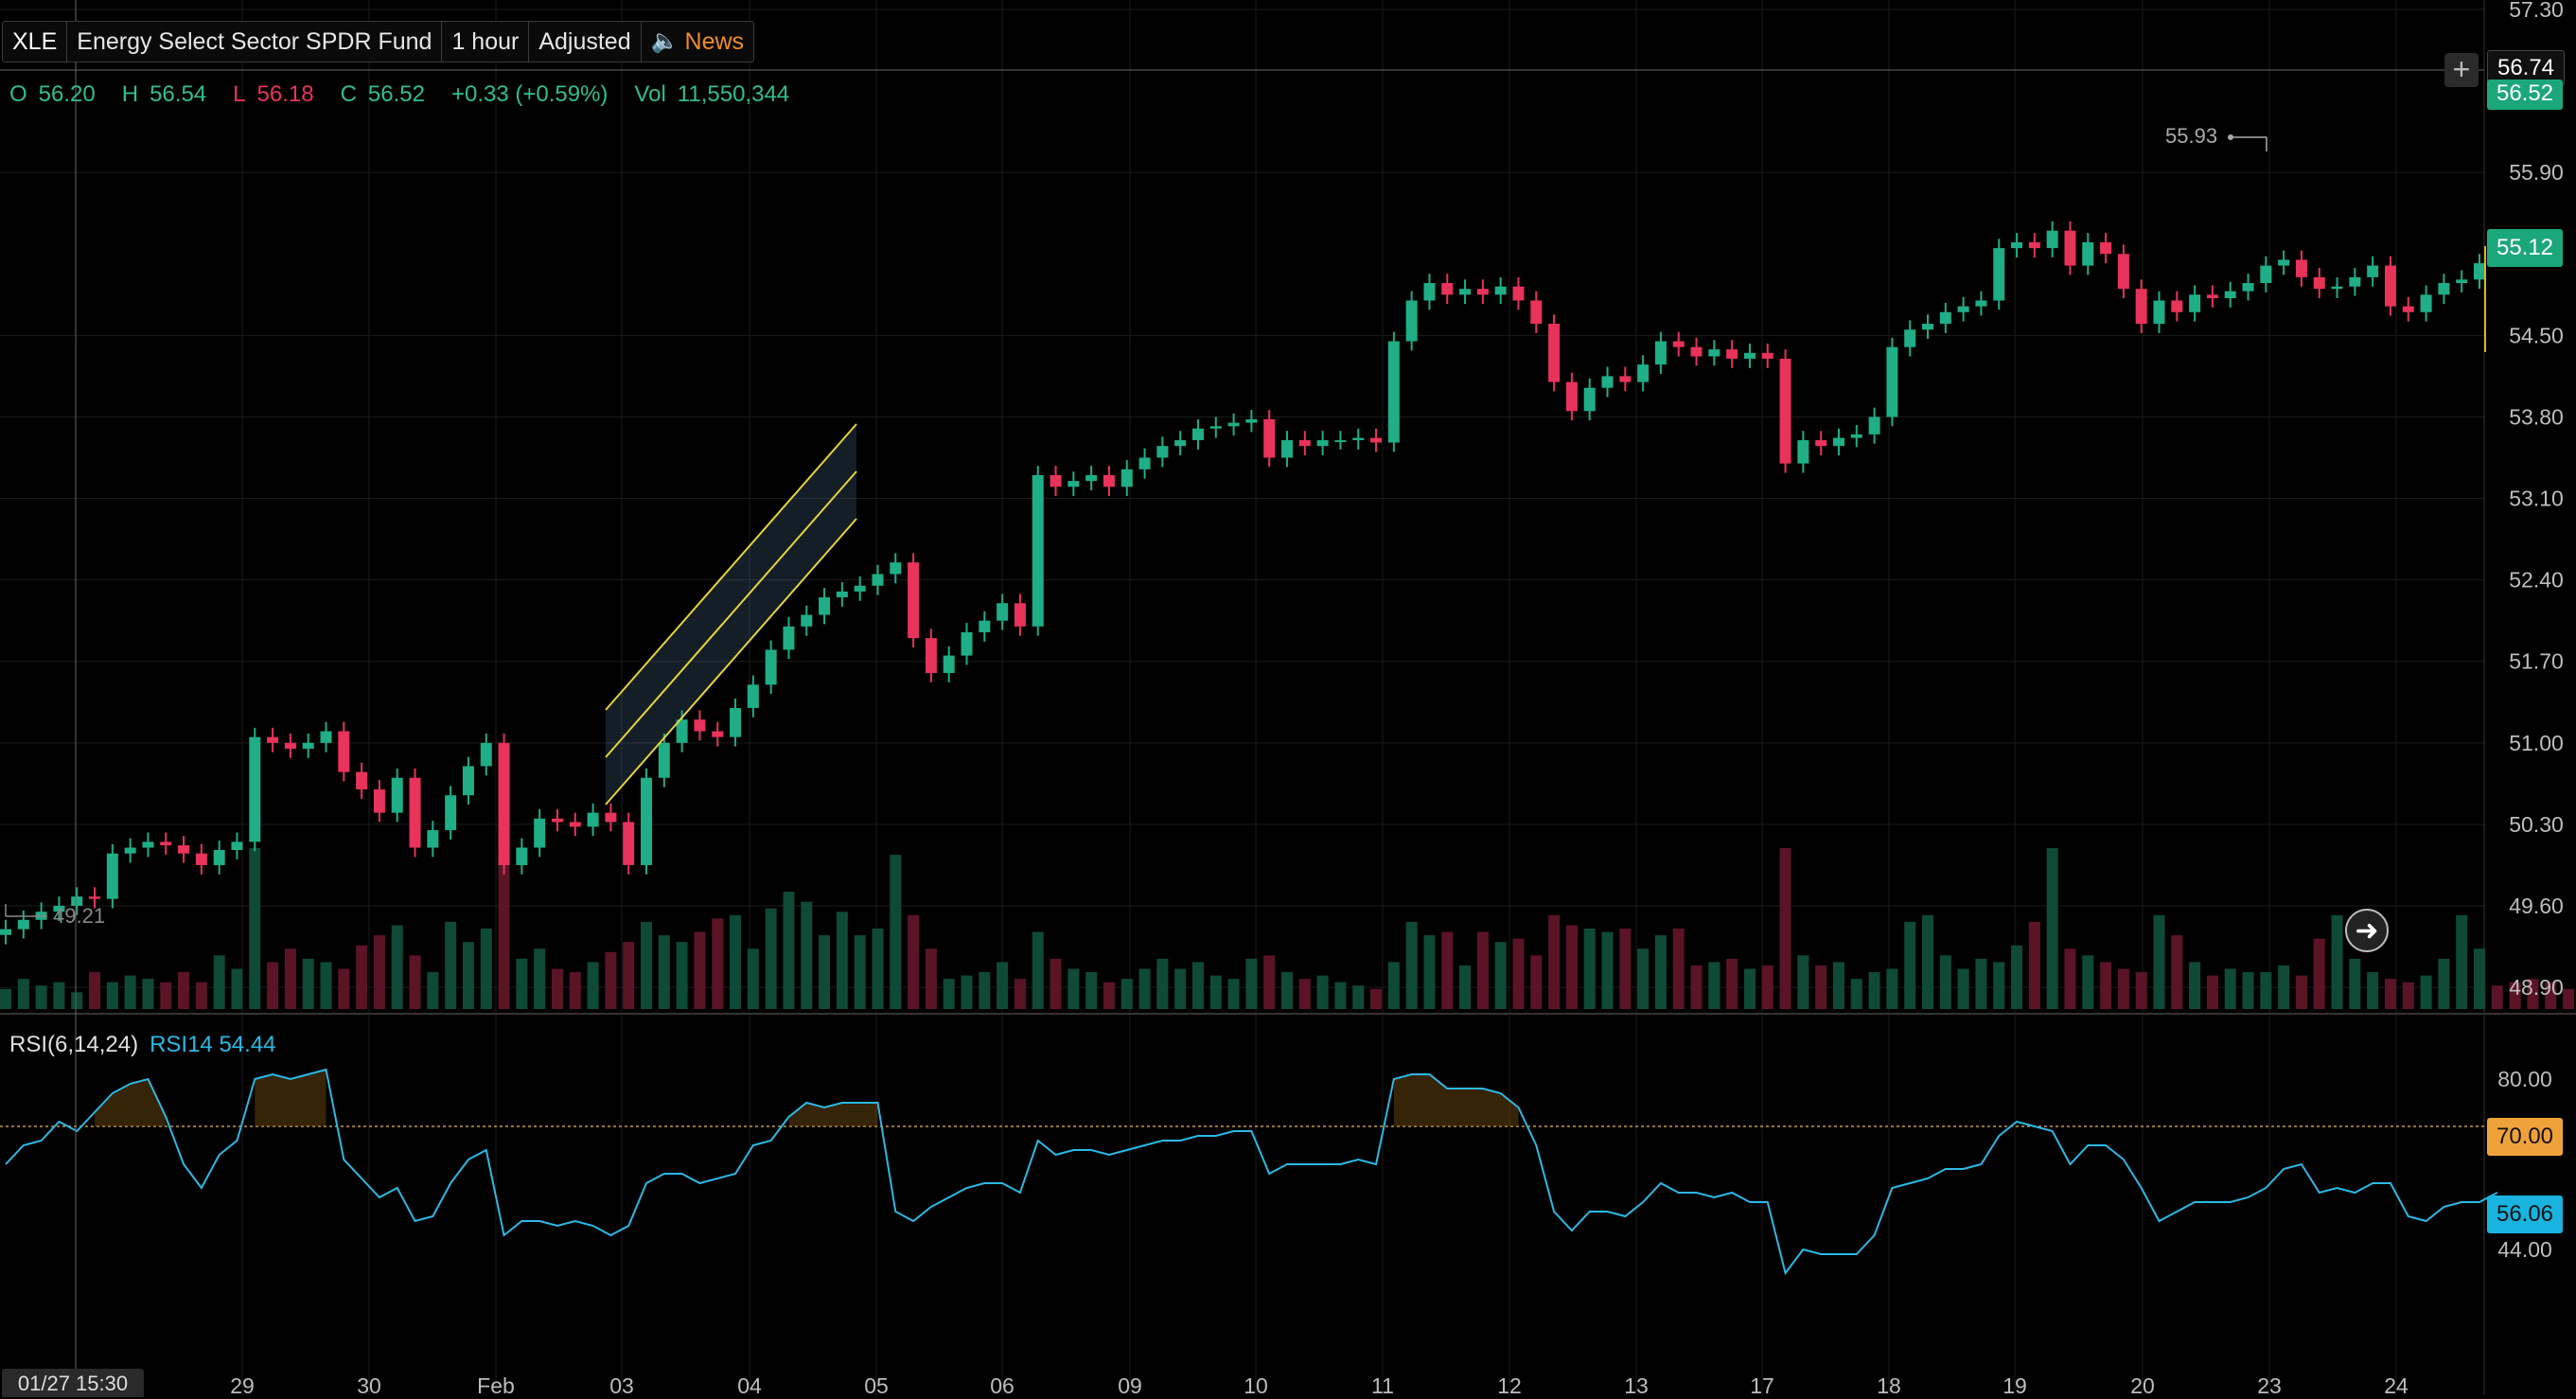  I want to click on open-label: O, so click(18, 94).